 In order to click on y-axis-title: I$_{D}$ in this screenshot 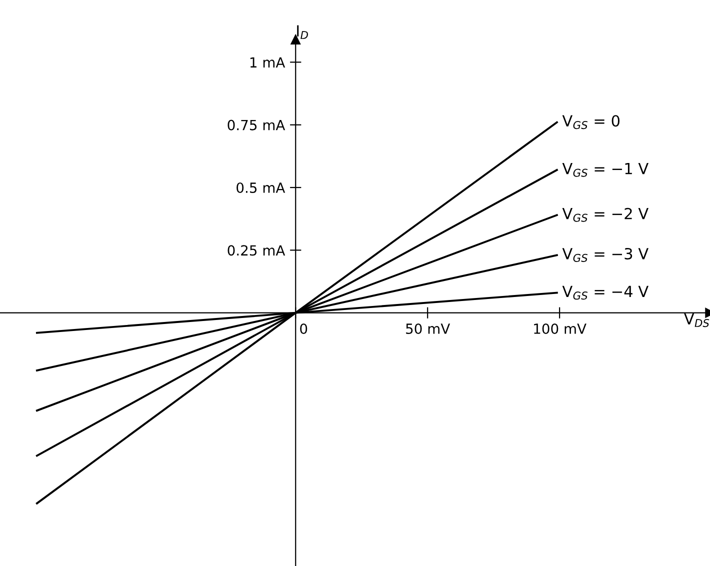, I will do `click(302, 32)`.